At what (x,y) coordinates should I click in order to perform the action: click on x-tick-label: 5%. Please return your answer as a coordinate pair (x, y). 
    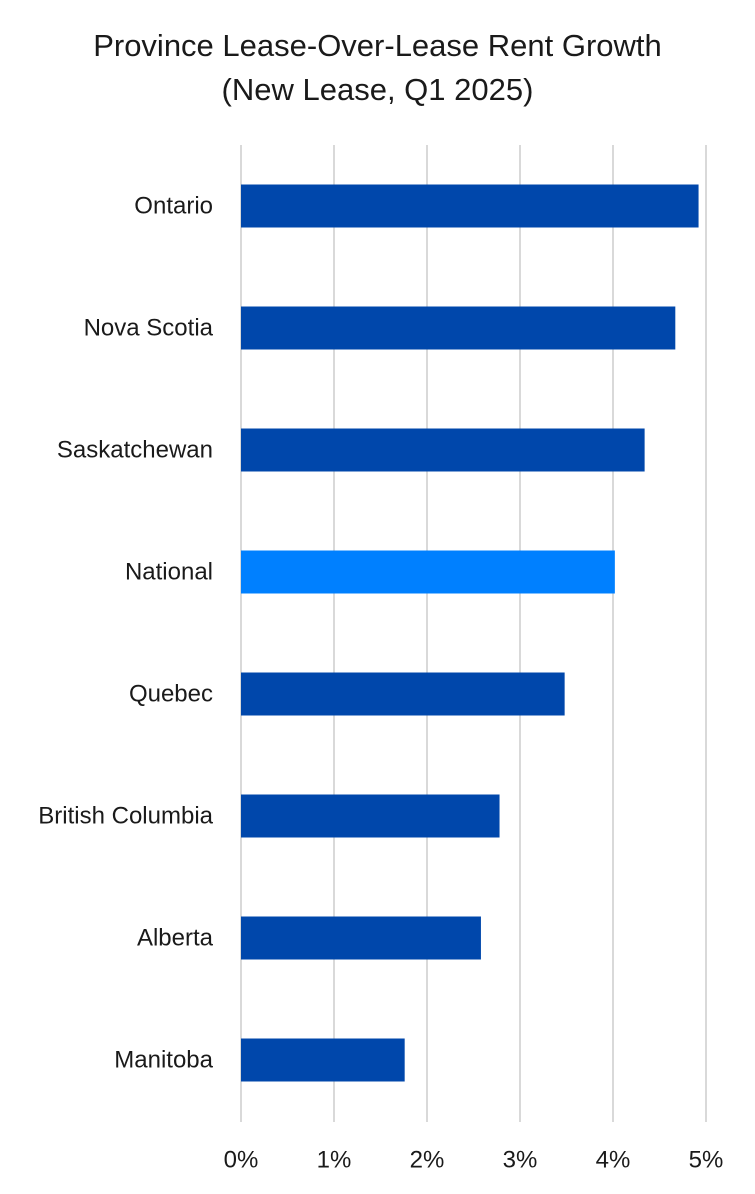
    Looking at the image, I should click on (706, 1160).